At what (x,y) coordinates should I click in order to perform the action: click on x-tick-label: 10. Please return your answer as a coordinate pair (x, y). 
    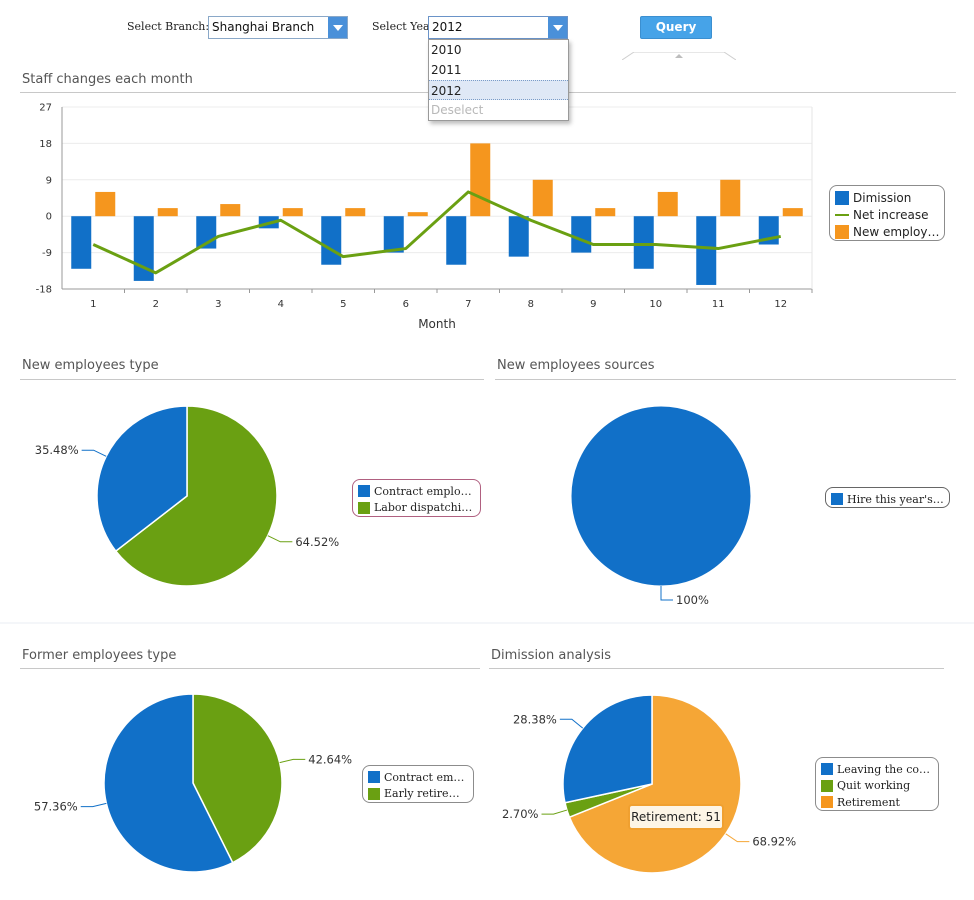
    Looking at the image, I should click on (655, 304).